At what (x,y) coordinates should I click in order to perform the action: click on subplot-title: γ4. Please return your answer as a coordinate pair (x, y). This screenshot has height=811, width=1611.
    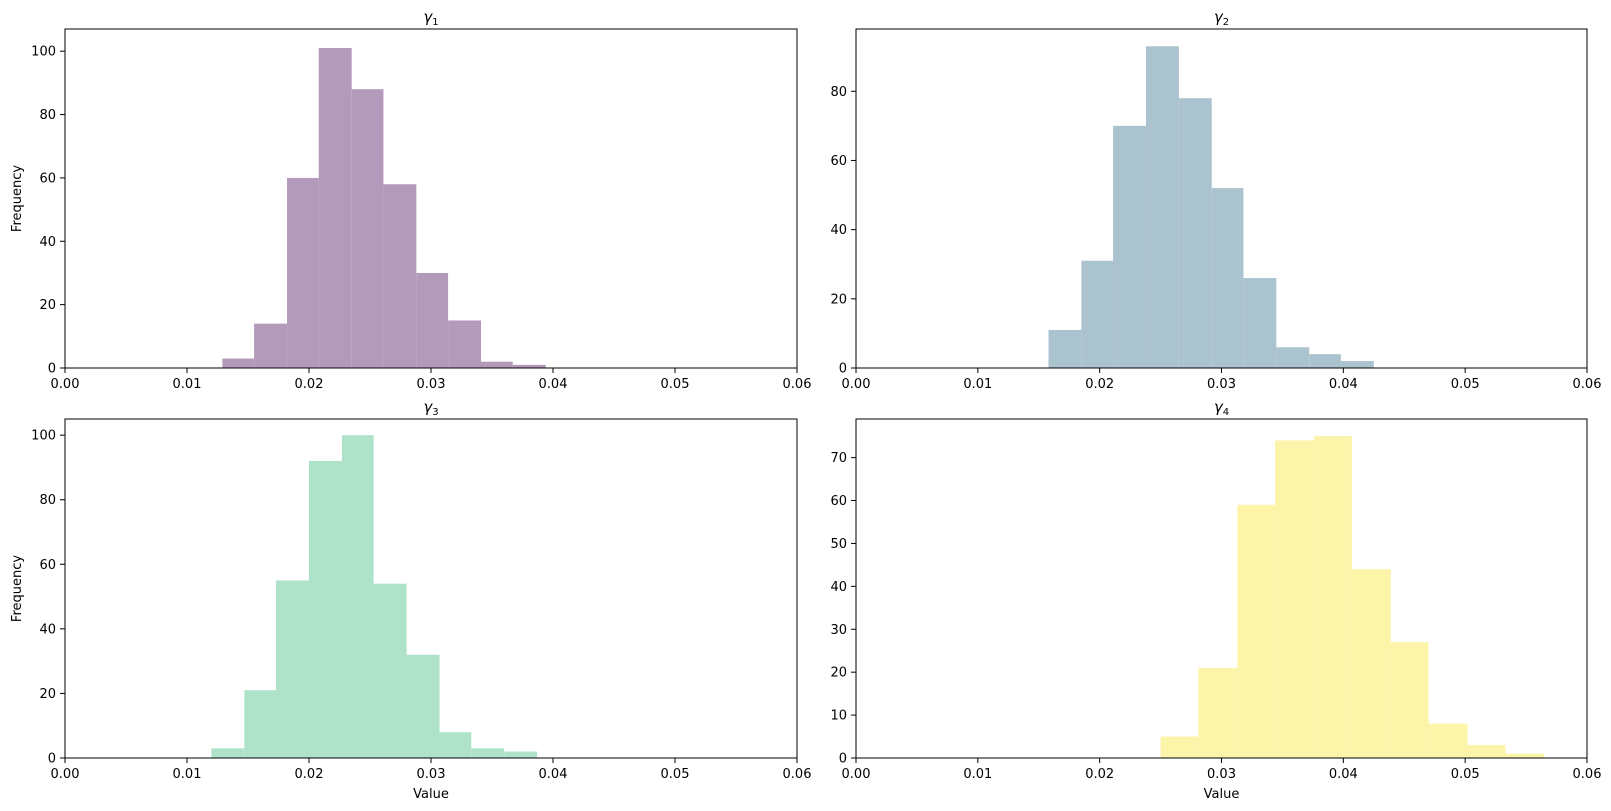
    Looking at the image, I should click on (1221, 408).